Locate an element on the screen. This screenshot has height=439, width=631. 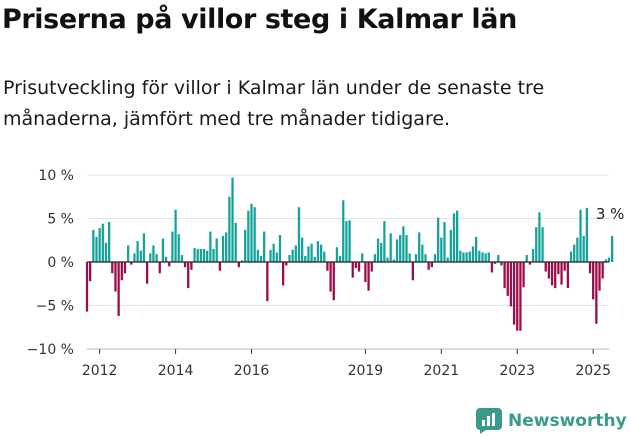
newsworthy-logo-icon is located at coordinates (489, 421).